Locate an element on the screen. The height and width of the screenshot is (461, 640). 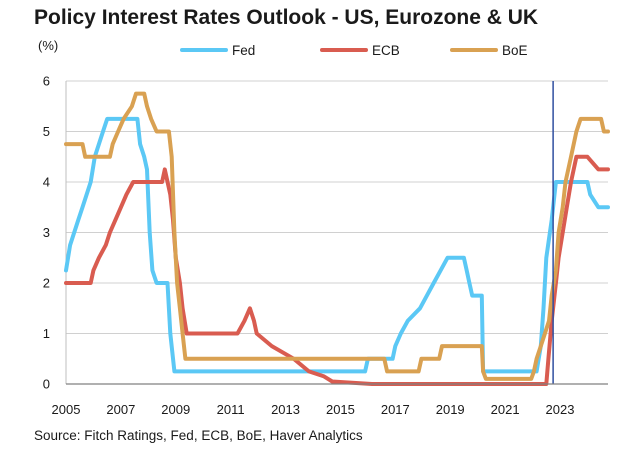
x-tick-label-2017: 2017 is located at coordinates (395, 409).